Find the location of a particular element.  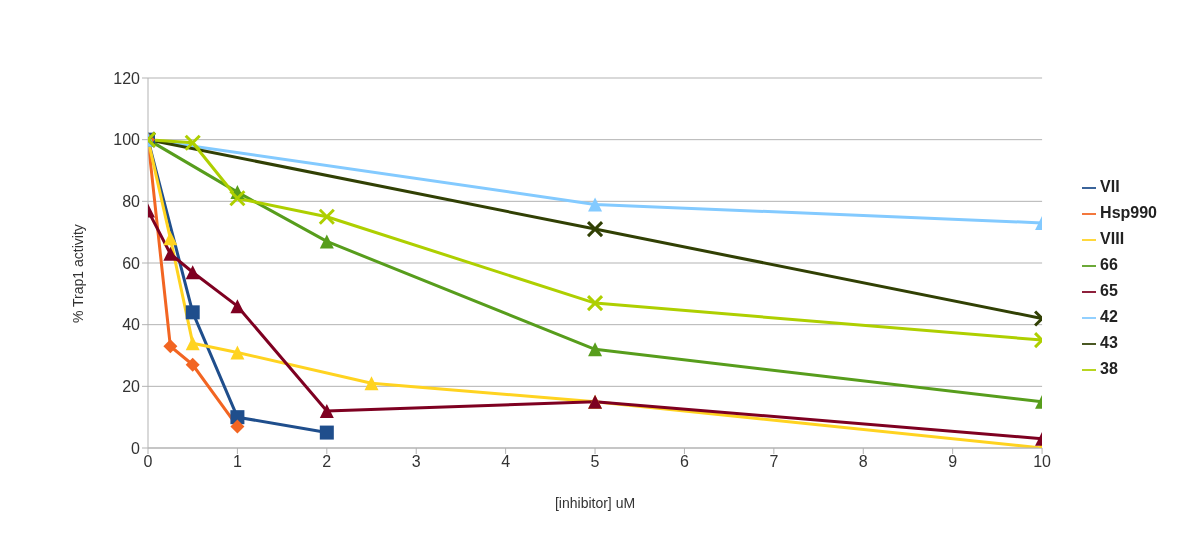

y-tick-label: 60 is located at coordinates (131, 263).